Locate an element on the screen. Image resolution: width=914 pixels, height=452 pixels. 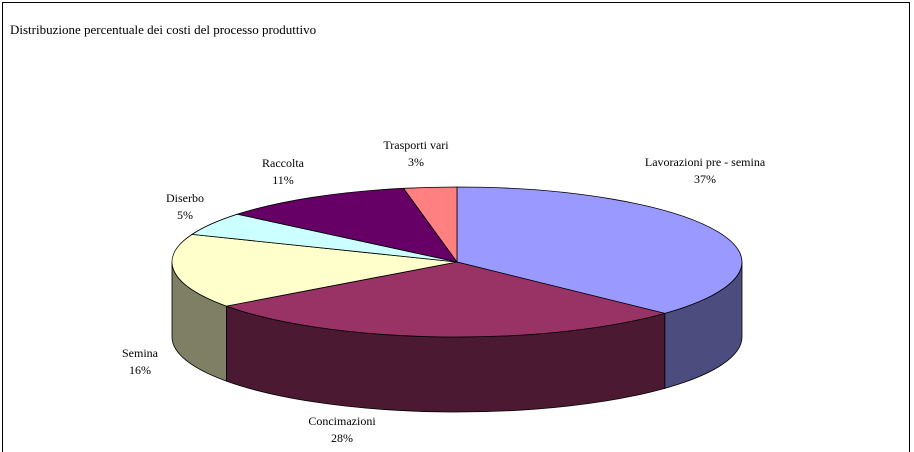
slice-label: Trasporti vari is located at coordinates (416, 145).